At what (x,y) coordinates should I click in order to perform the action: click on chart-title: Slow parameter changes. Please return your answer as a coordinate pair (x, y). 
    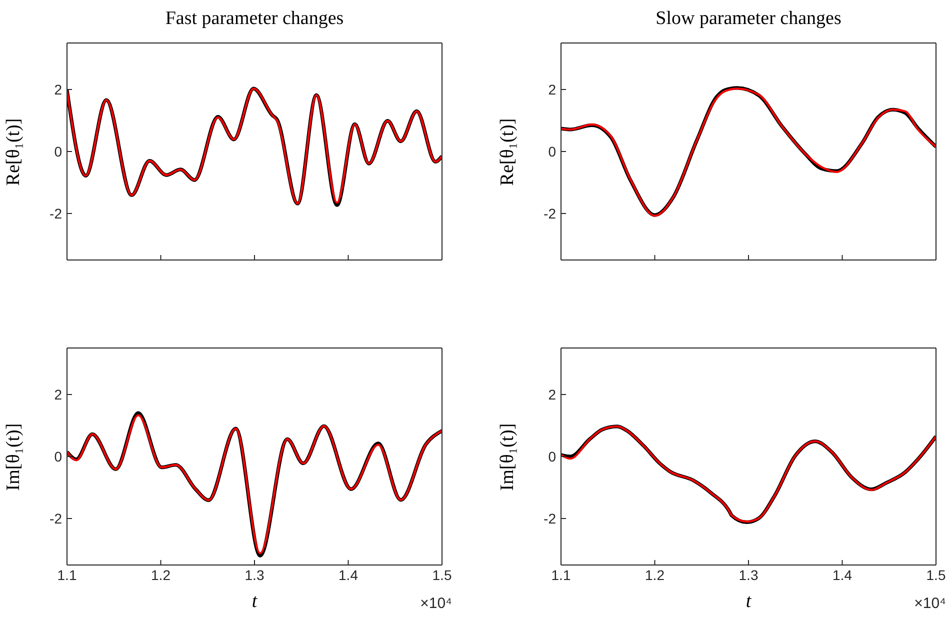
    Looking at the image, I should click on (748, 19).